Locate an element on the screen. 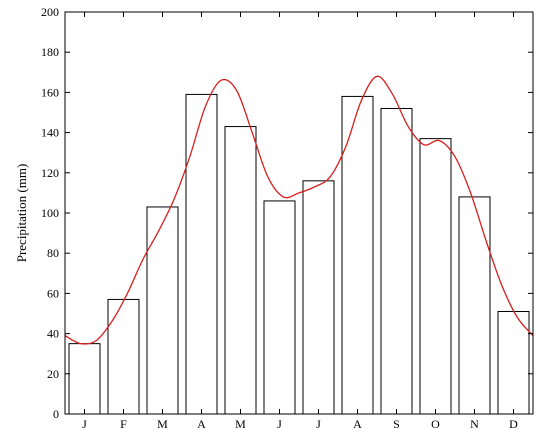 The height and width of the screenshot is (430, 536). y-tick-label-180: 180 is located at coordinates (50, 52).